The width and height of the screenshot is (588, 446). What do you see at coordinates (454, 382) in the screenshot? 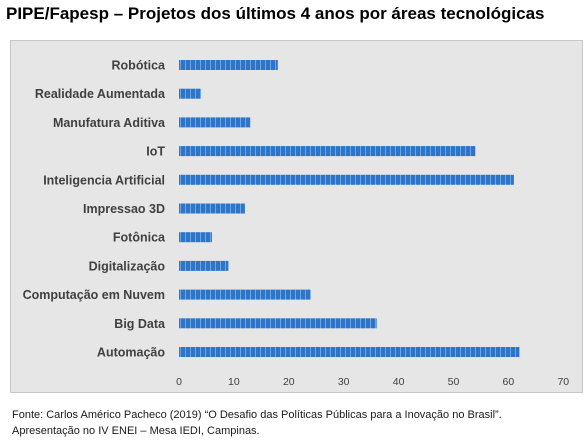
I see `x-tick-label: 50` at bounding box center [454, 382].